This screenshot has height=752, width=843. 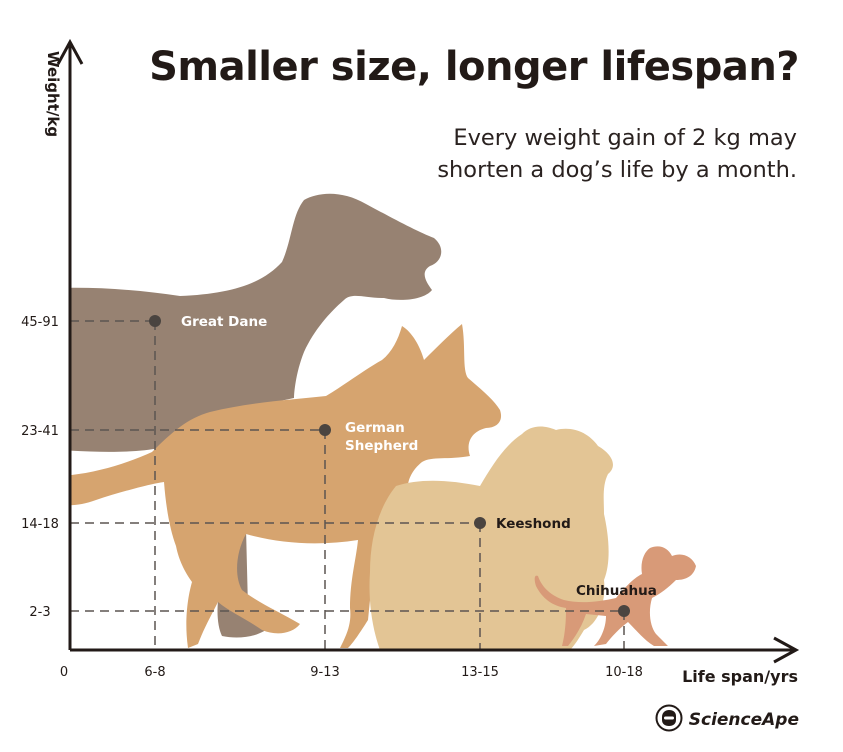 I want to click on x-tick-label: 13-15, so click(x=480, y=672).